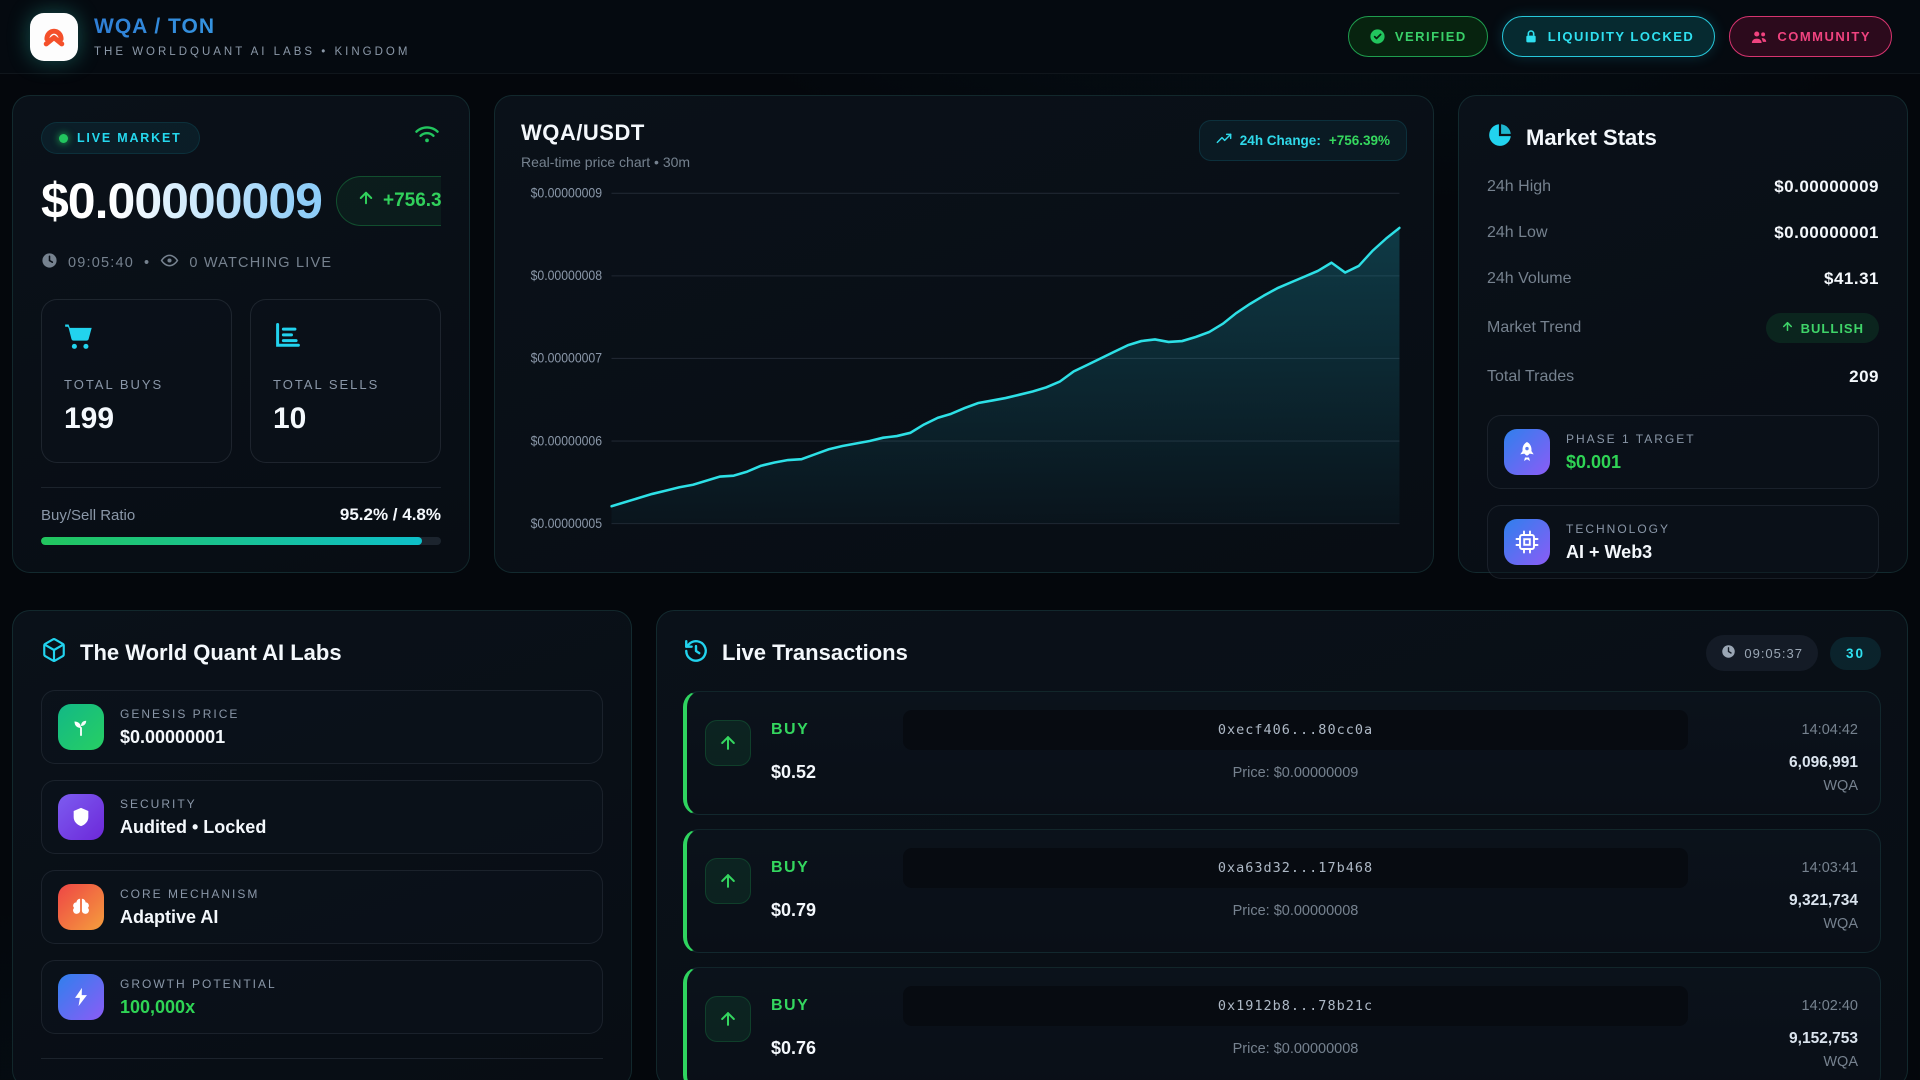  Describe the element at coordinates (1519, 186) in the screenshot. I see `high-label: 24h High` at that location.